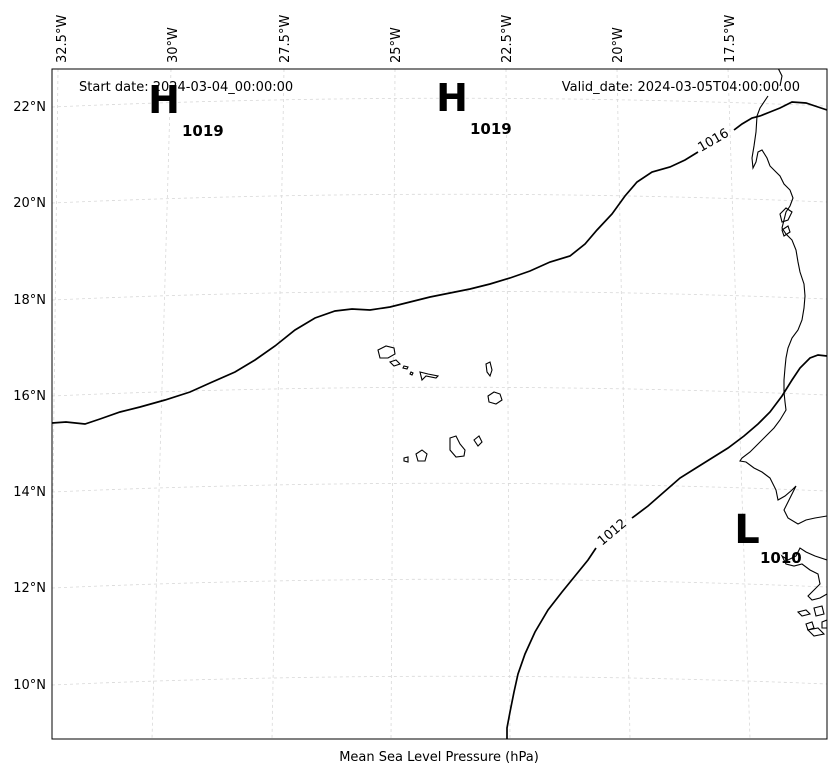 This screenshot has width=837, height=783. Describe the element at coordinates (551, 643) in the screenshot. I see `isobar-1012-line` at that location.